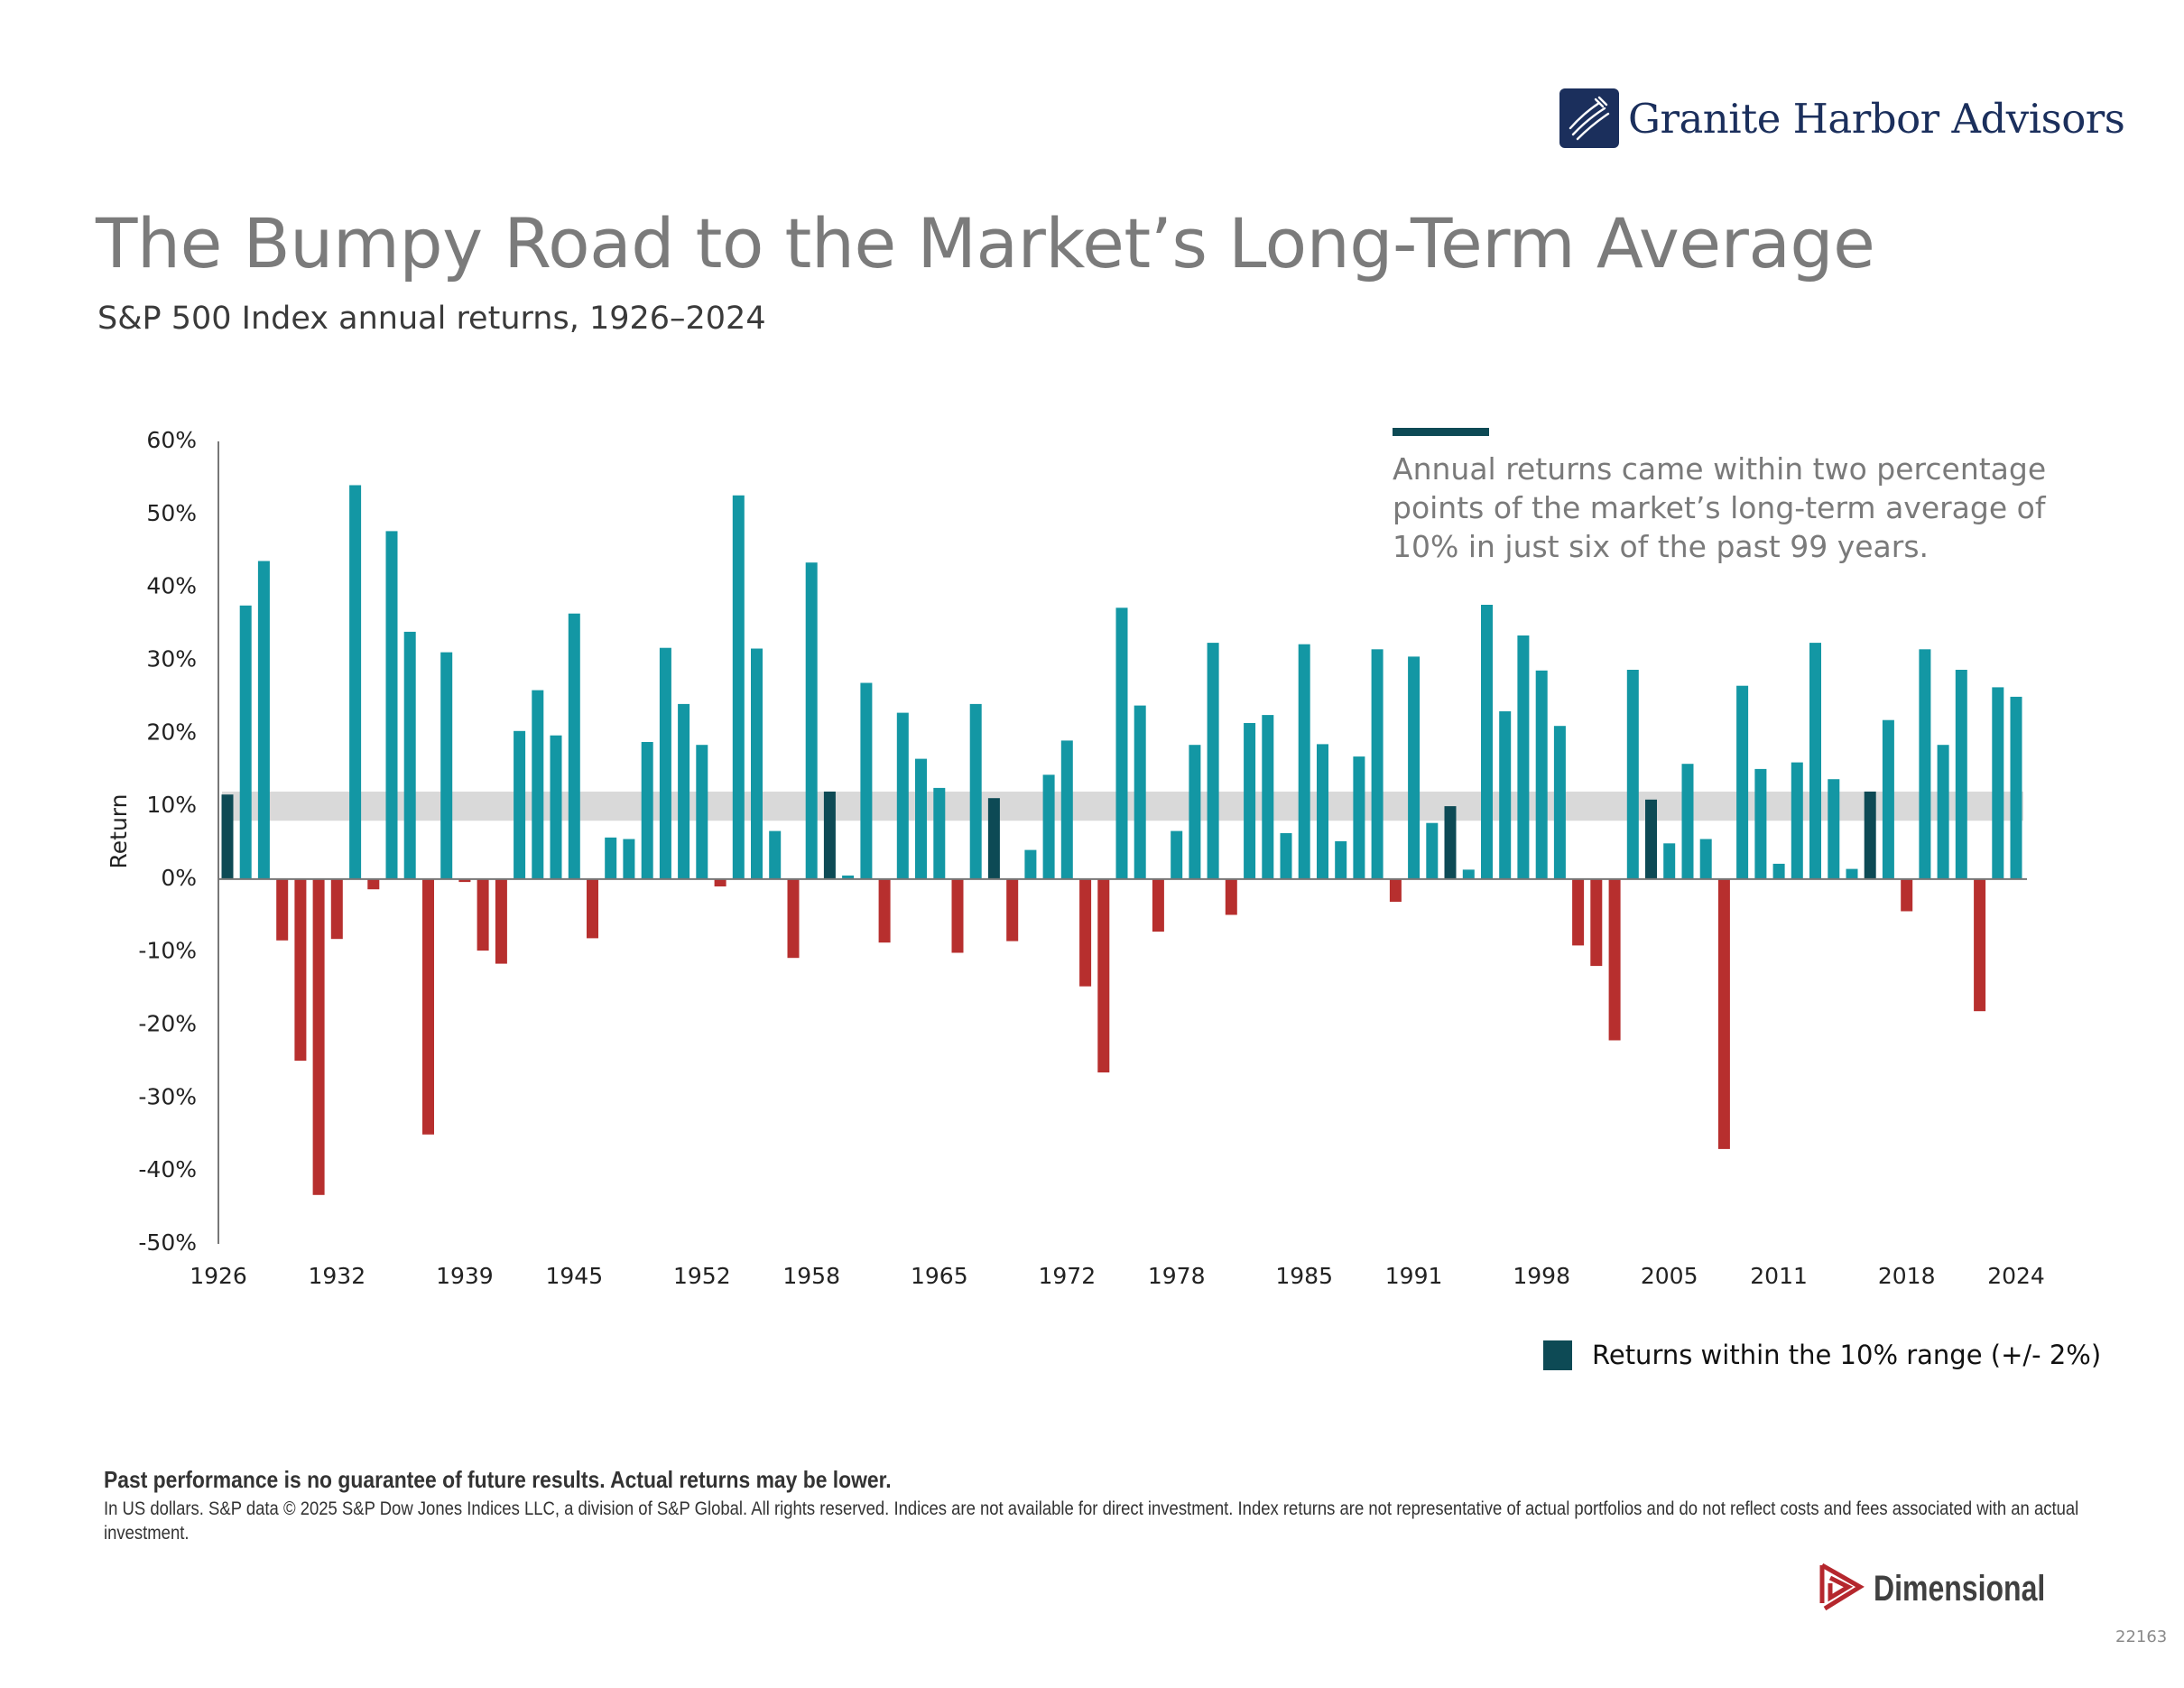  What do you see at coordinates (1231, 897) in the screenshot?
I see `bar-1981` at bounding box center [1231, 897].